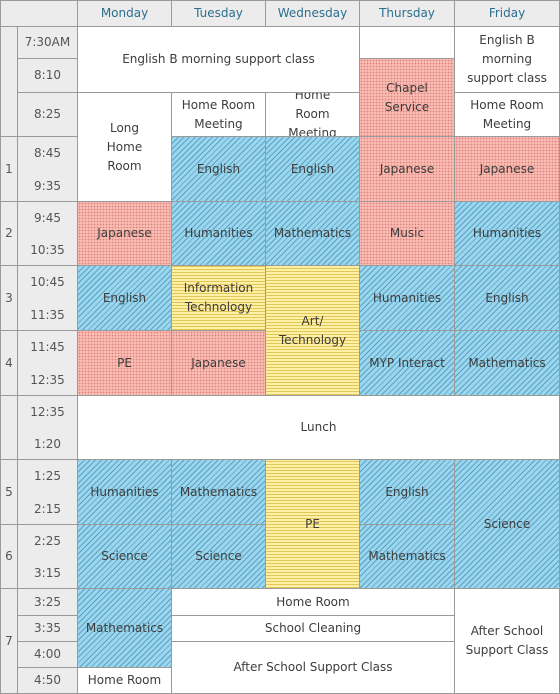  Describe the element at coordinates (407, 13) in the screenshot. I see `header-day-thursday: Thursday` at that location.